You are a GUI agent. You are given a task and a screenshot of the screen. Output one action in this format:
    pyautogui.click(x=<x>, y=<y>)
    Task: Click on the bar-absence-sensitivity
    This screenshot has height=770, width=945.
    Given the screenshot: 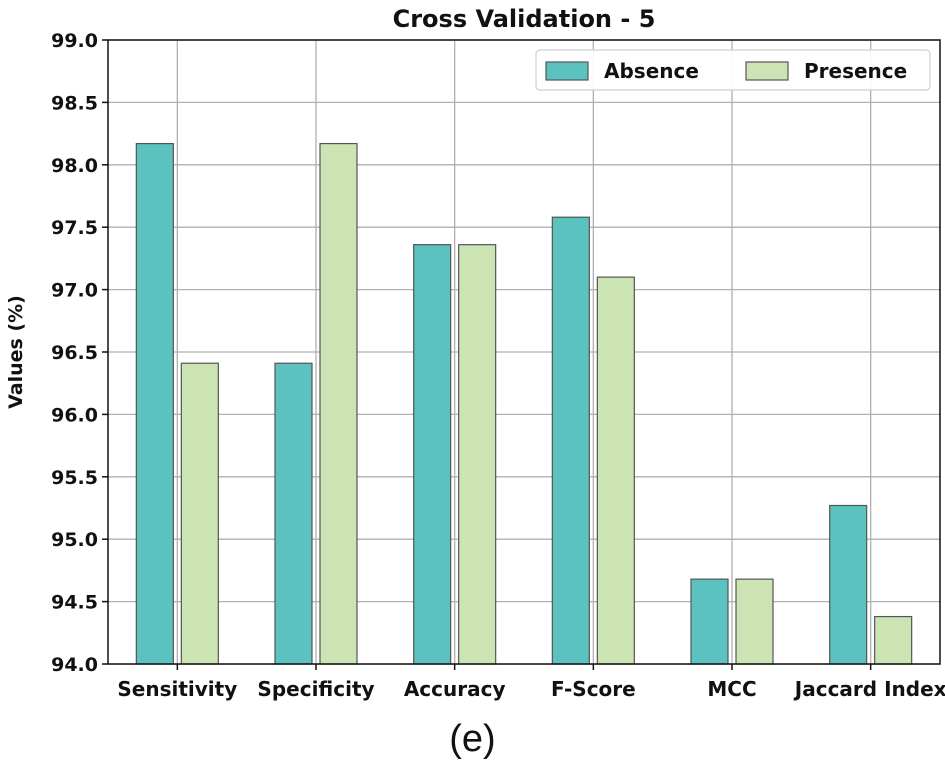 What is the action you would take?
    pyautogui.click(x=154, y=403)
    